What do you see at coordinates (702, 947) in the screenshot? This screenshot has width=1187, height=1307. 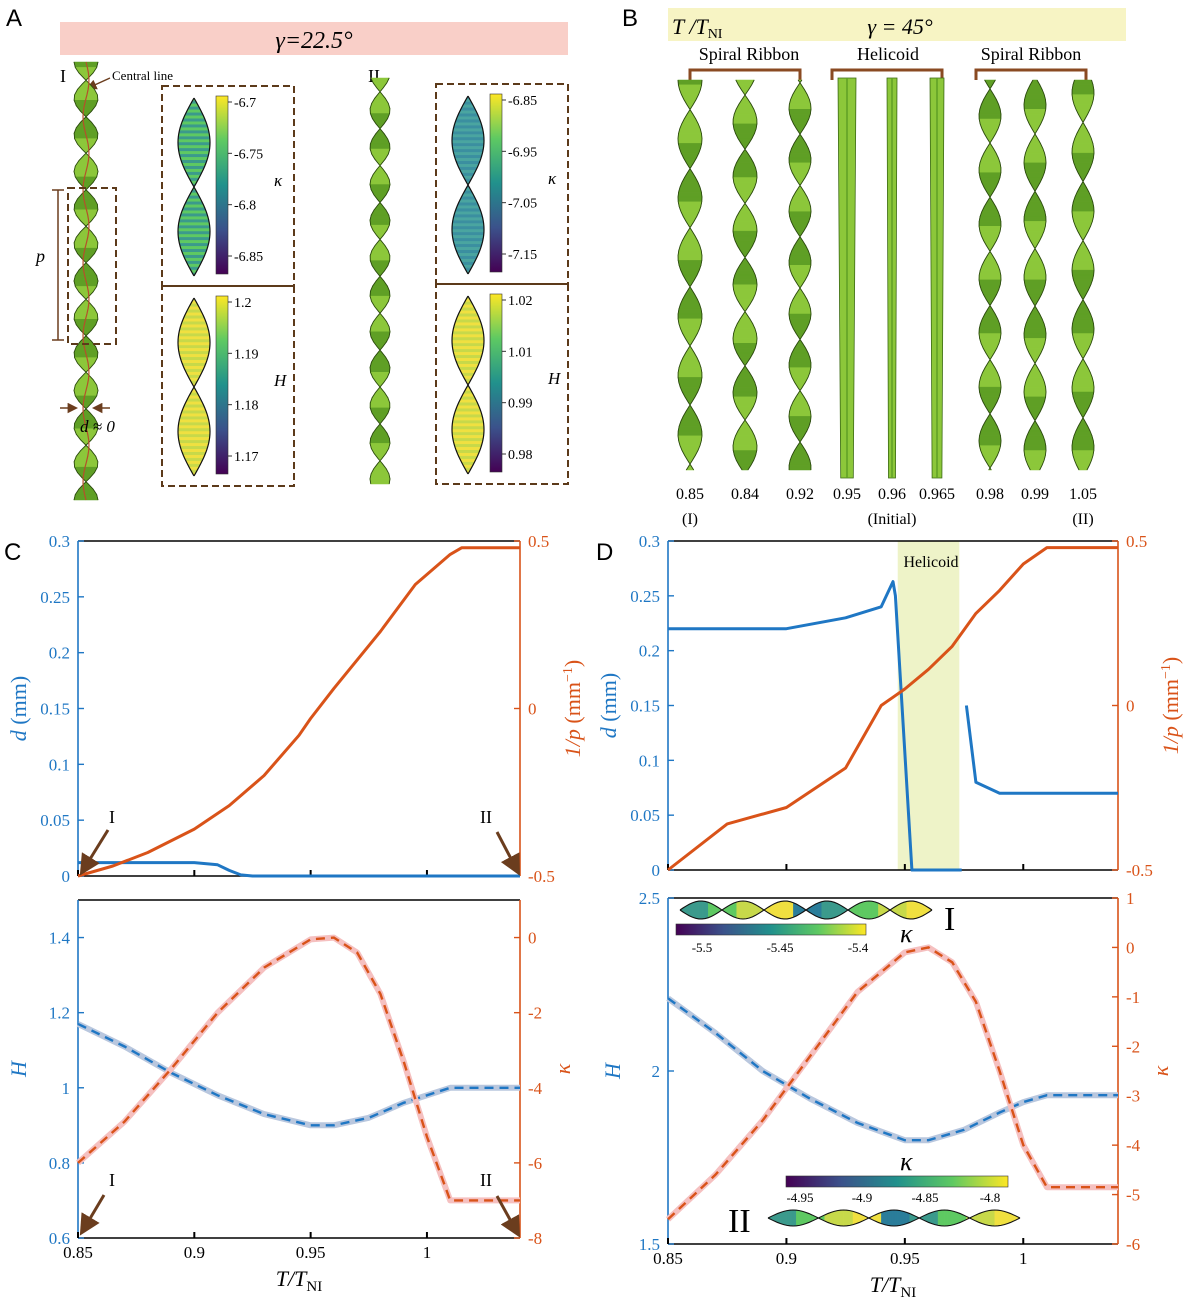 I see `inset-d-I-tick: -5.5` at bounding box center [702, 947].